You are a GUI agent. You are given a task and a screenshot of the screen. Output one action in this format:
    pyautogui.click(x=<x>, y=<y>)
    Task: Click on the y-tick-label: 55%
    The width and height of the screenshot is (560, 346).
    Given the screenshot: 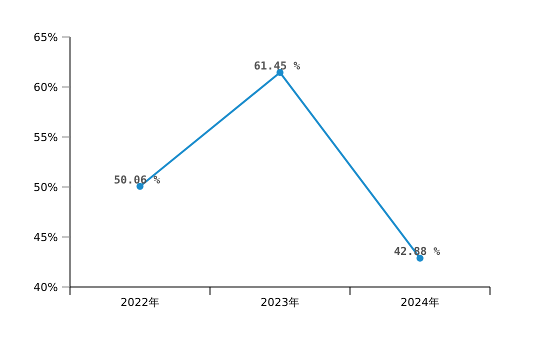 What is the action you would take?
    pyautogui.click(x=46, y=137)
    